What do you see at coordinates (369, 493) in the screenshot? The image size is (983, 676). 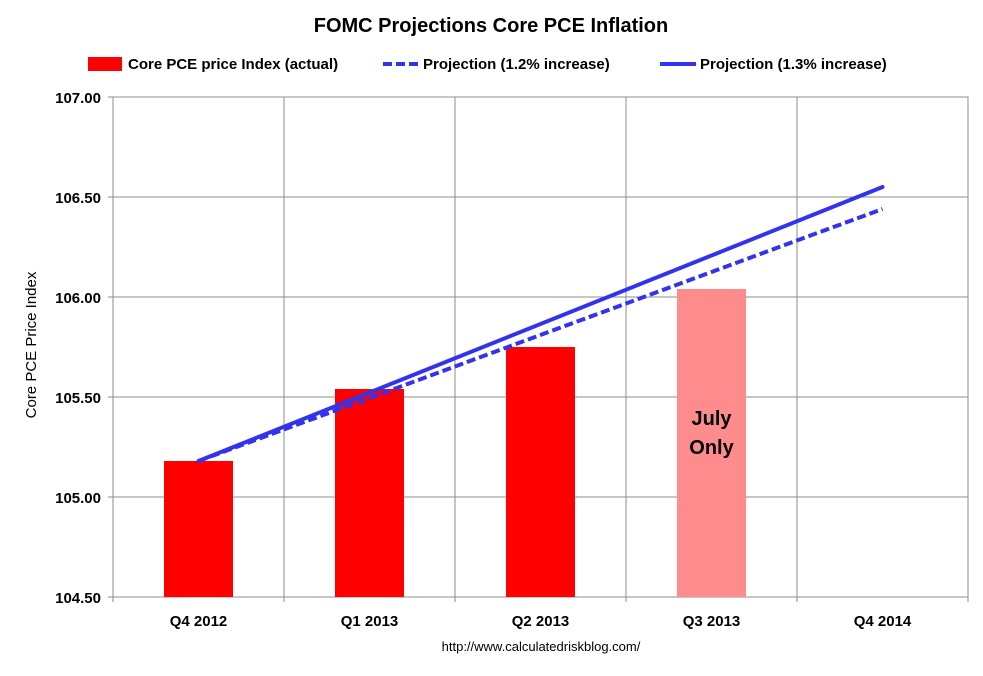 I see `bar-q1-2013` at bounding box center [369, 493].